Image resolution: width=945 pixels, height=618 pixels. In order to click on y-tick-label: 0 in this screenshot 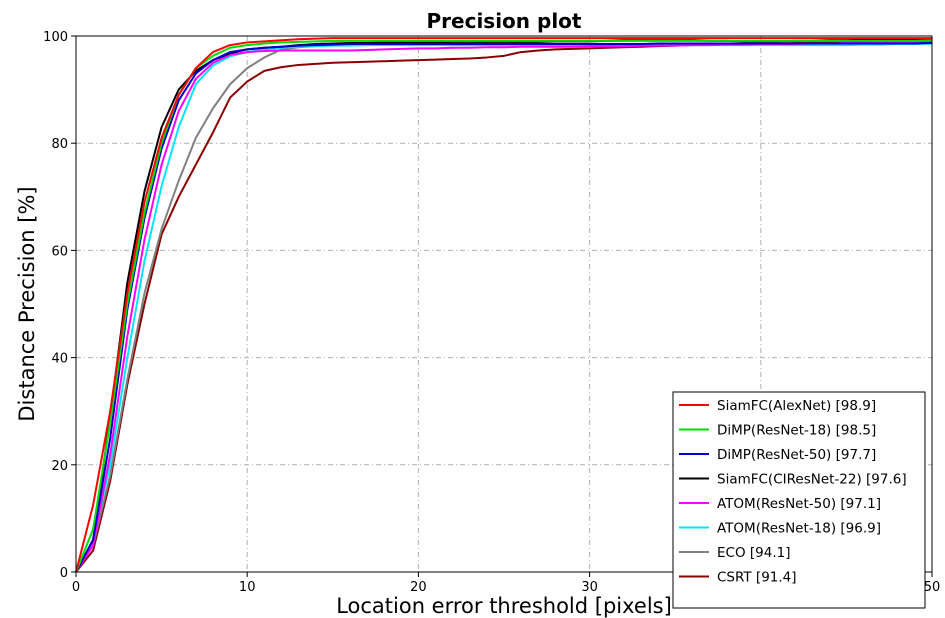, I will do `click(64, 573)`.